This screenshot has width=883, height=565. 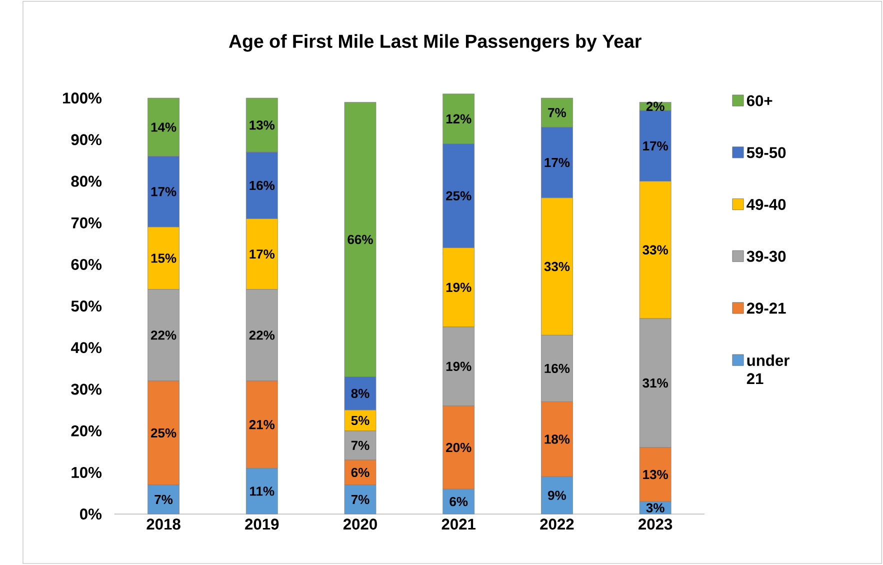 I want to click on x-tick-label: 2023, so click(x=655, y=524).